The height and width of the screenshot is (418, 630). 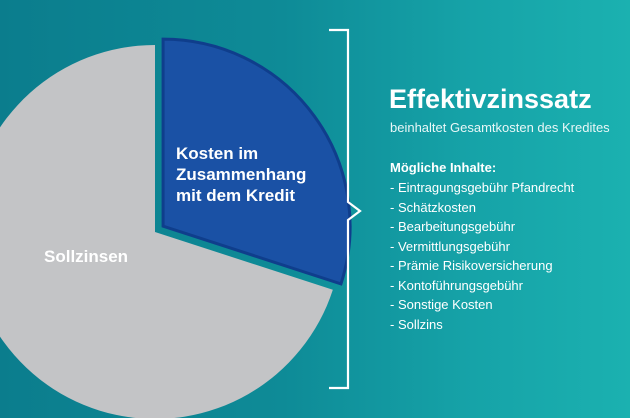 What do you see at coordinates (471, 265) in the screenshot?
I see `list-item: - Prämie Risikoversicherung` at bounding box center [471, 265].